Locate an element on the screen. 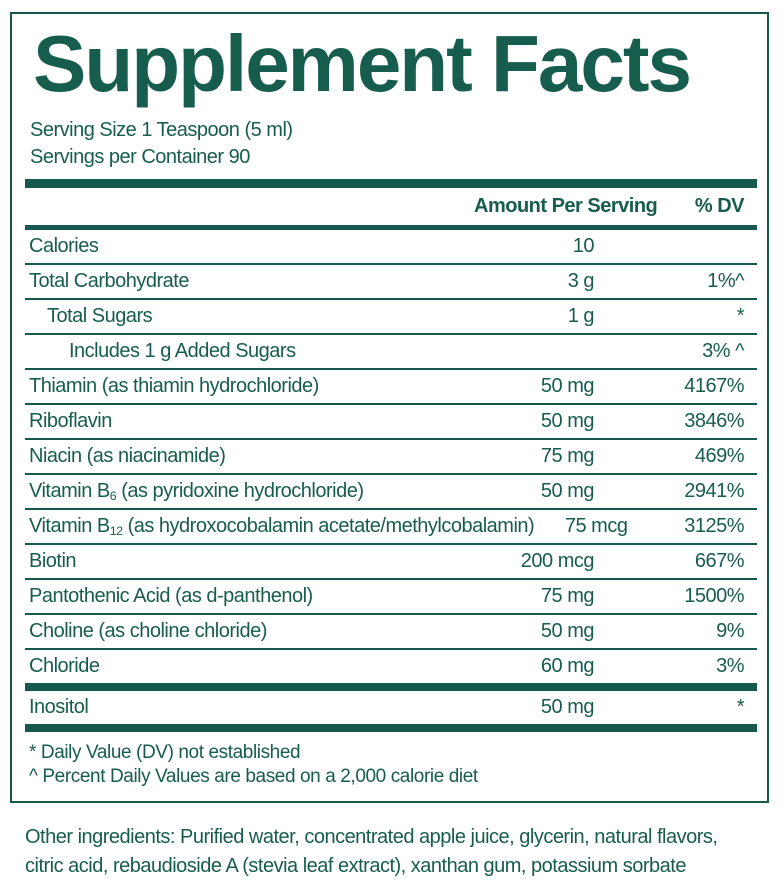 The height and width of the screenshot is (881, 784). nutrient-name: Total Carbohydrate is located at coordinates (109, 281).